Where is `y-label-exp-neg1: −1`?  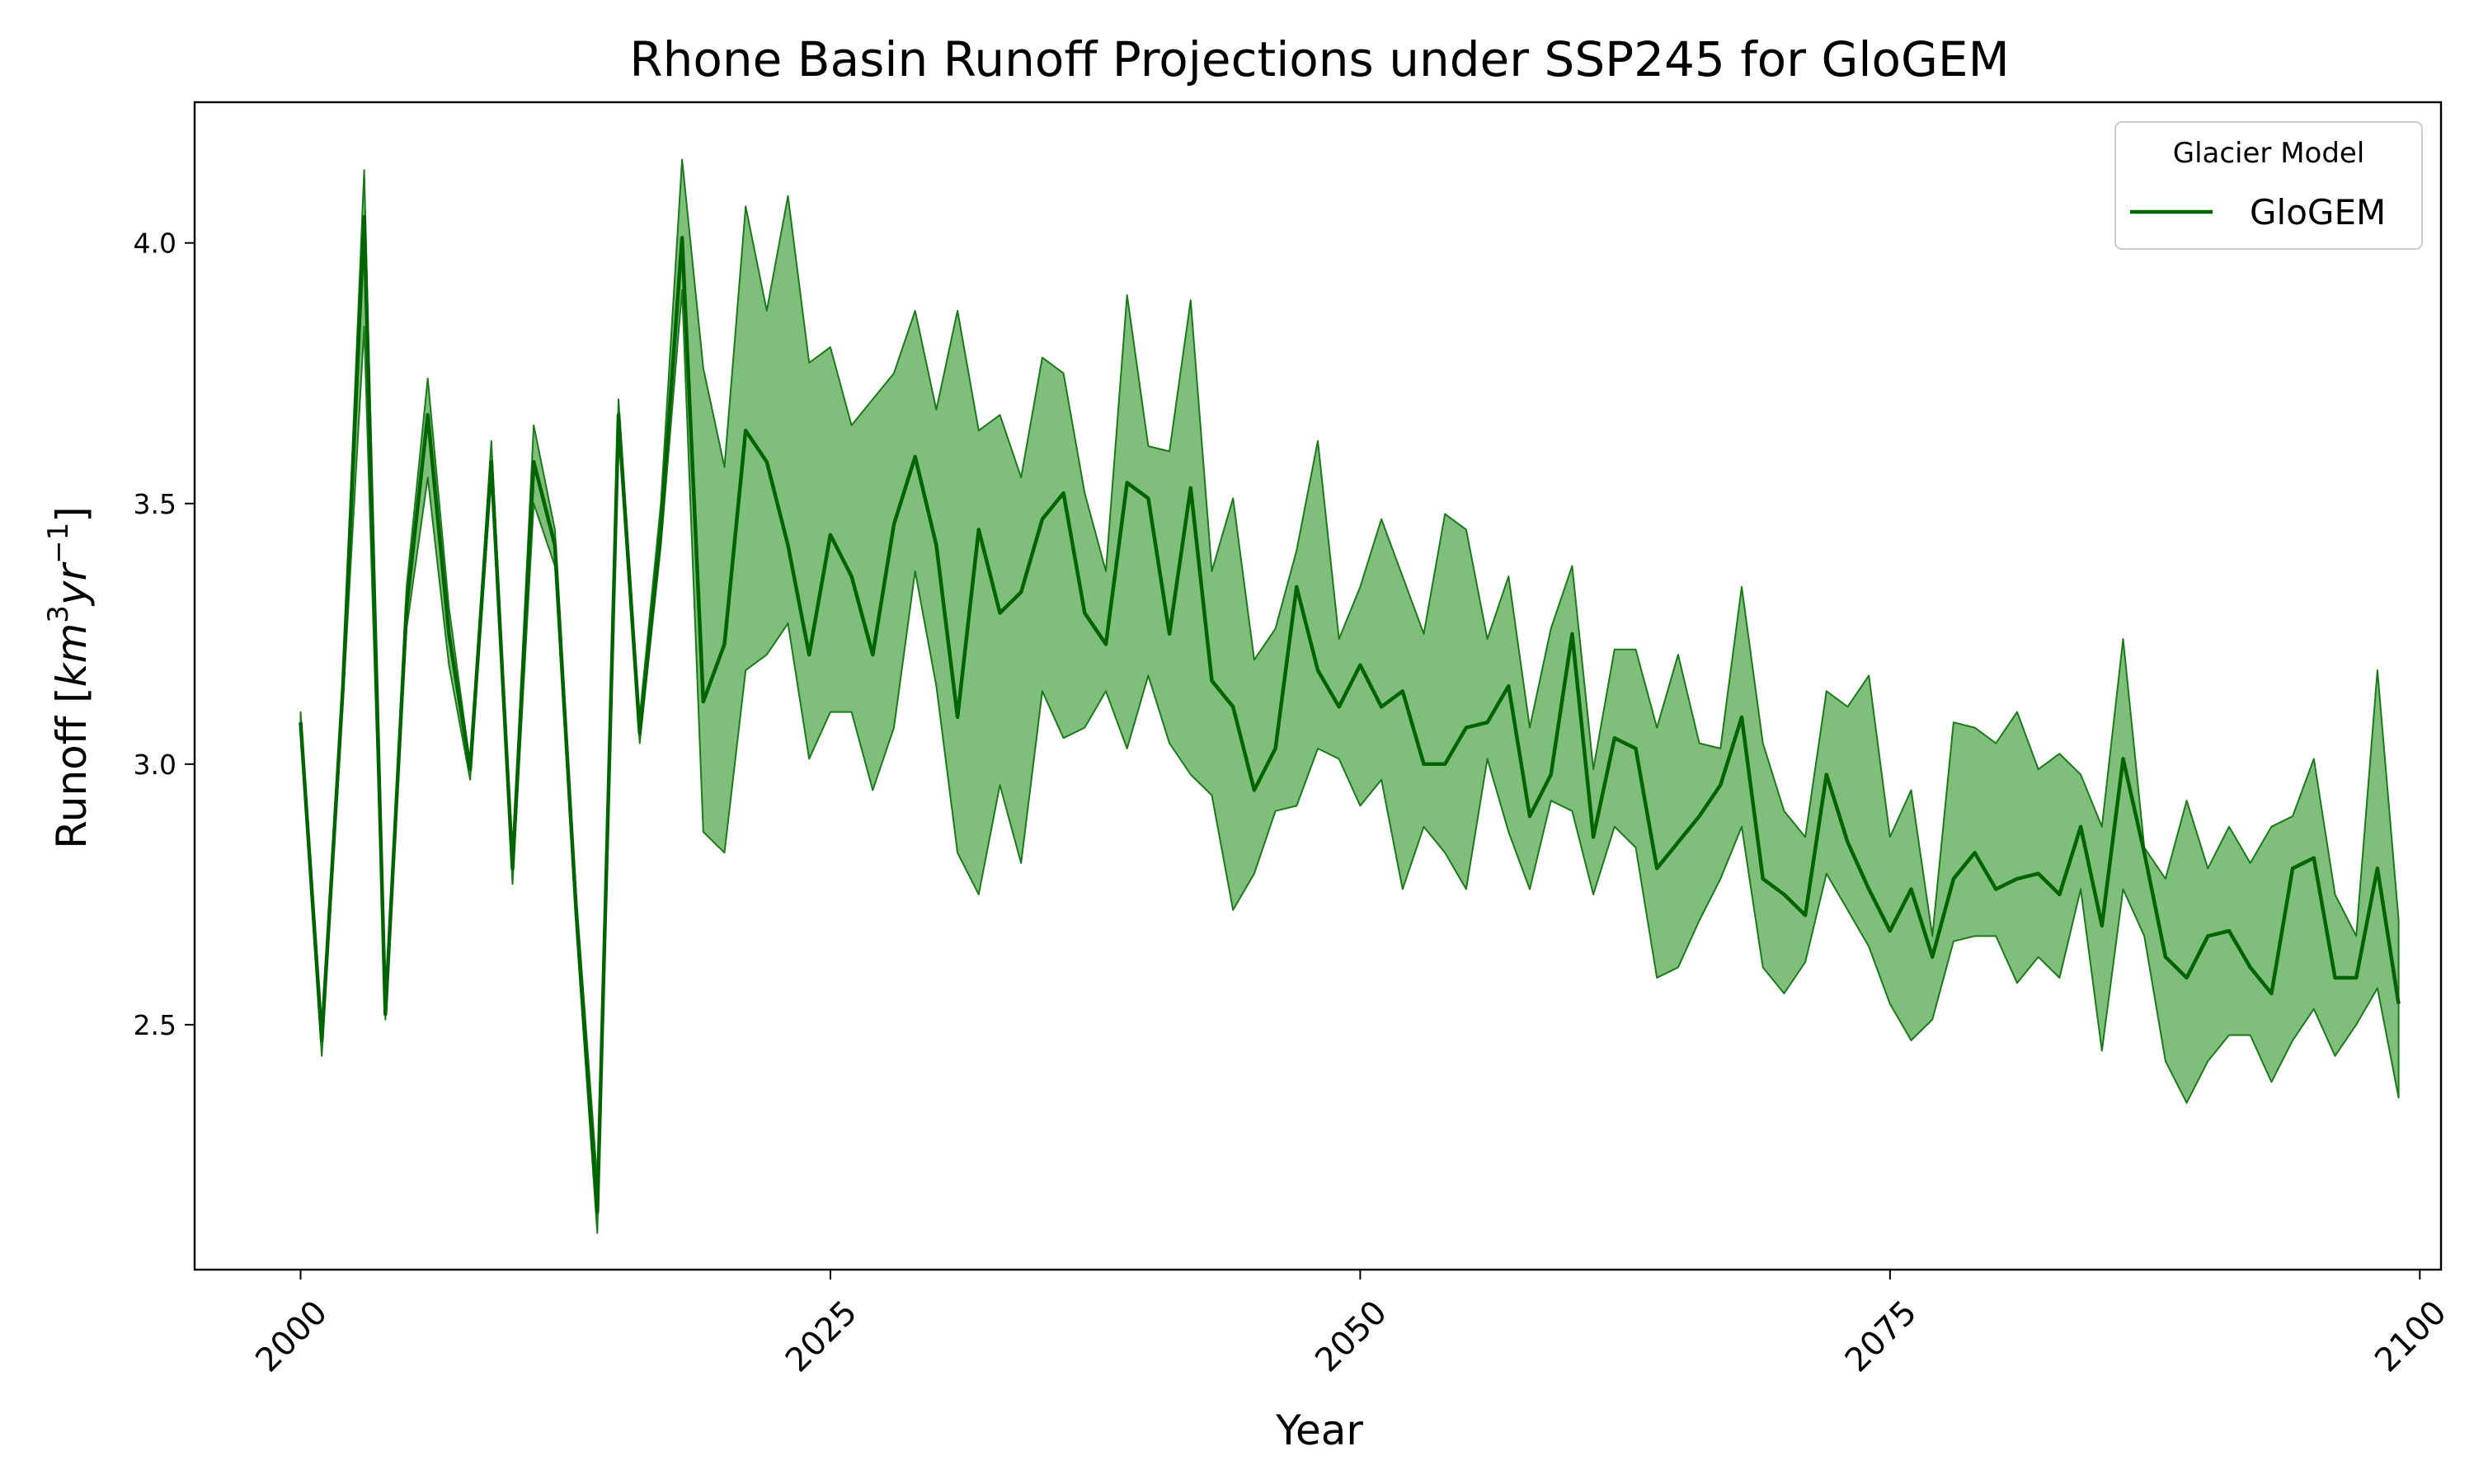 y-label-exp-neg1: −1 is located at coordinates (58, 543).